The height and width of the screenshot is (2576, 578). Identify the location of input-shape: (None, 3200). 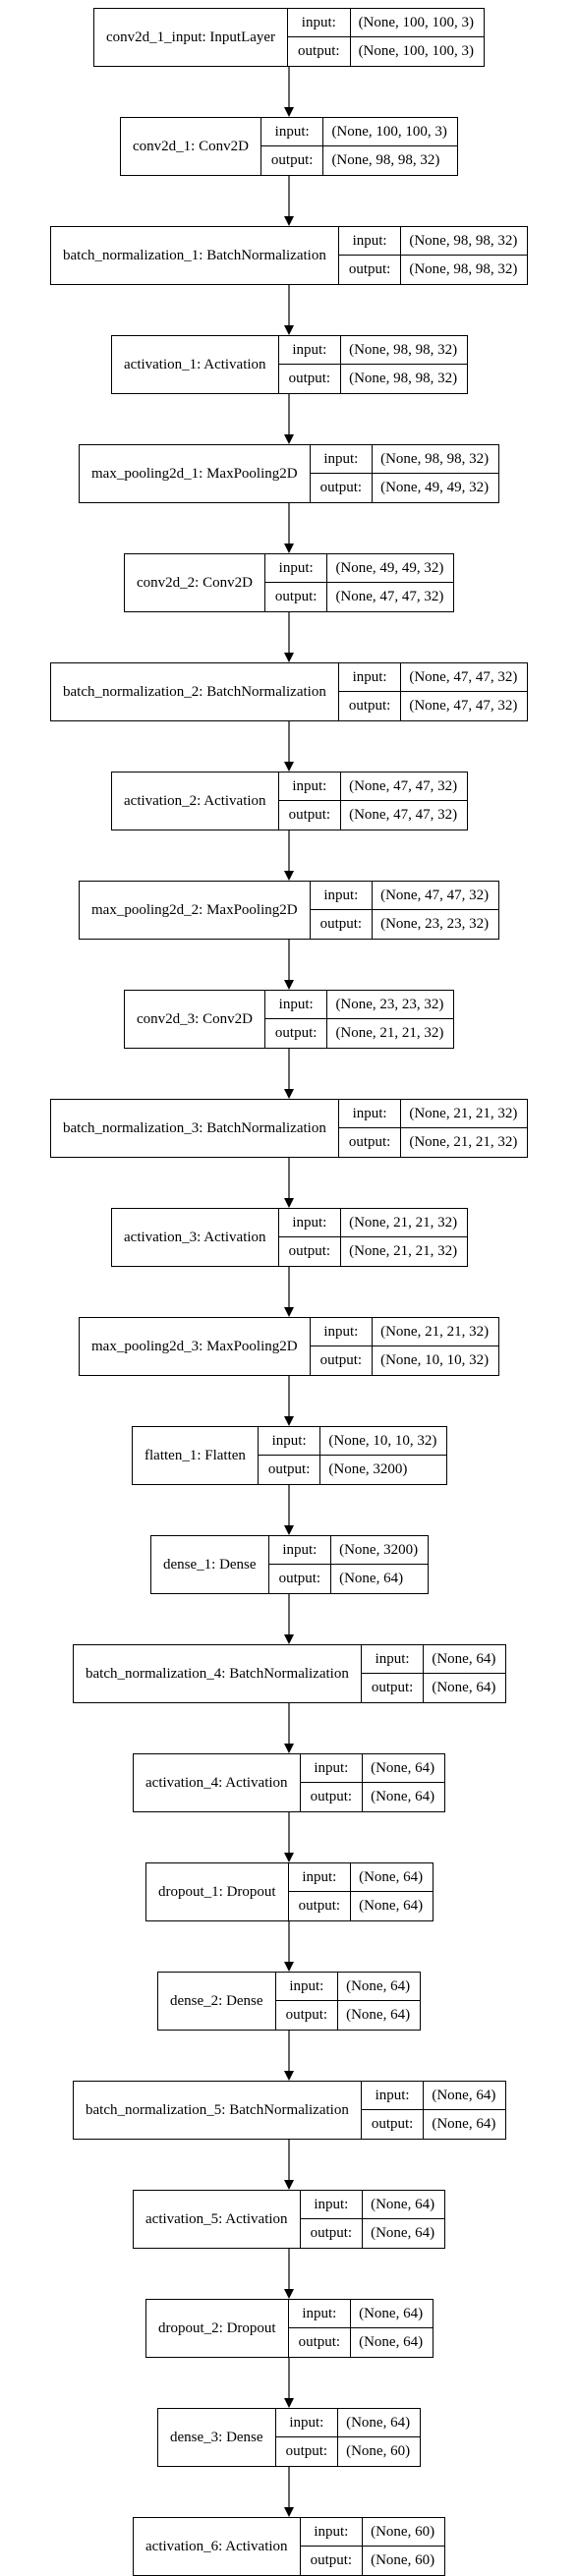
(380, 1550).